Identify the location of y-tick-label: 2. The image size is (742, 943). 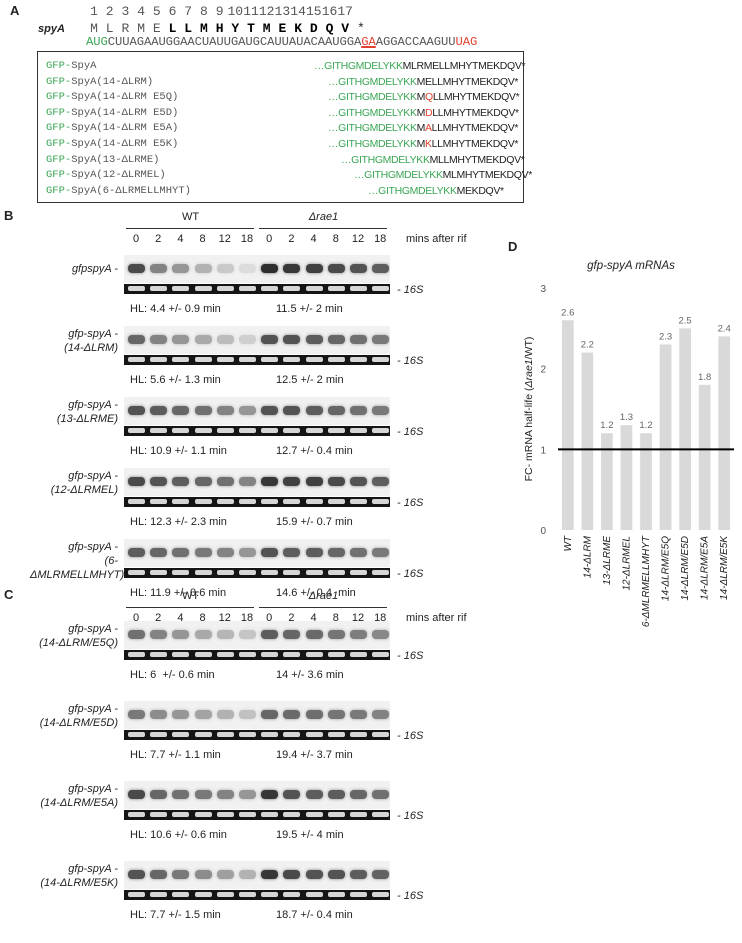
(543, 370).